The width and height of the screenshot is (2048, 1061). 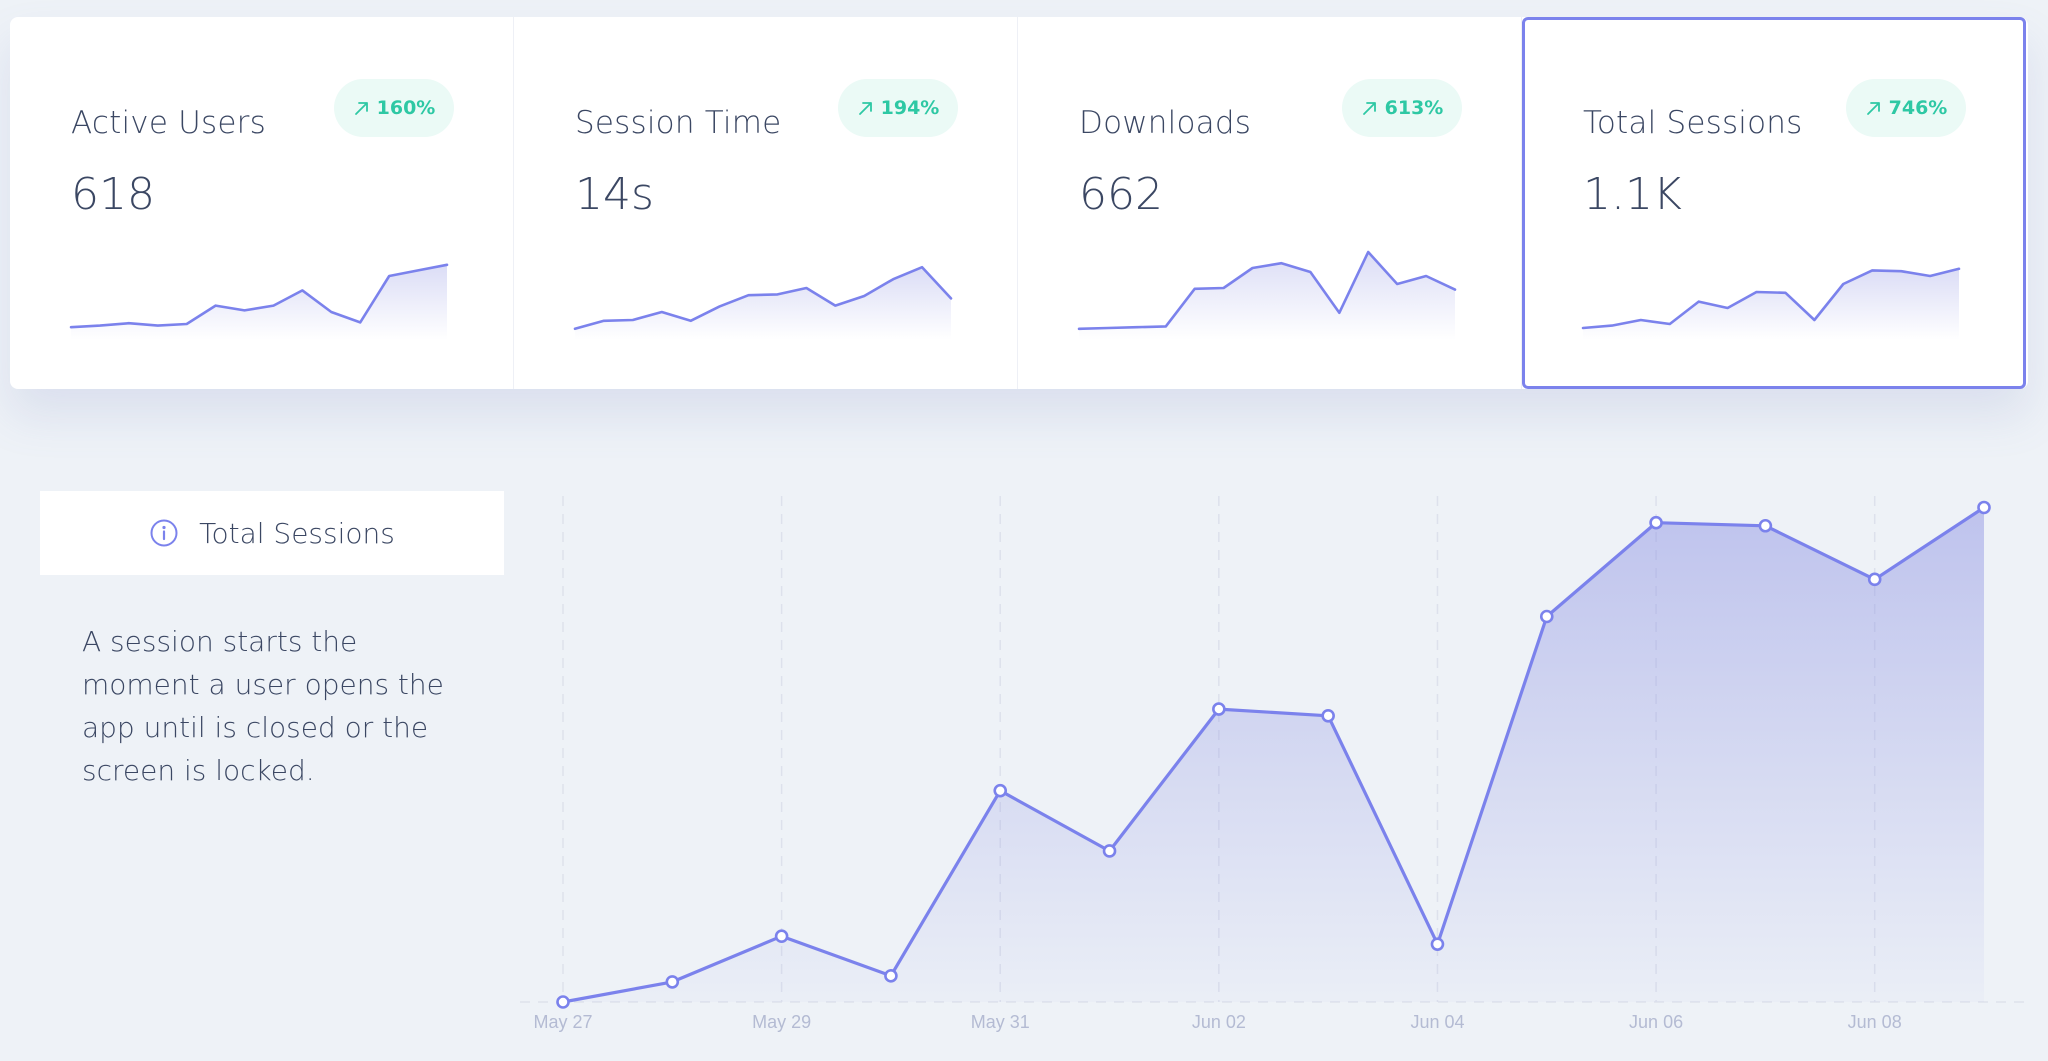 What do you see at coordinates (1875, 1022) in the screenshot?
I see `x-tick-label: Jun 08` at bounding box center [1875, 1022].